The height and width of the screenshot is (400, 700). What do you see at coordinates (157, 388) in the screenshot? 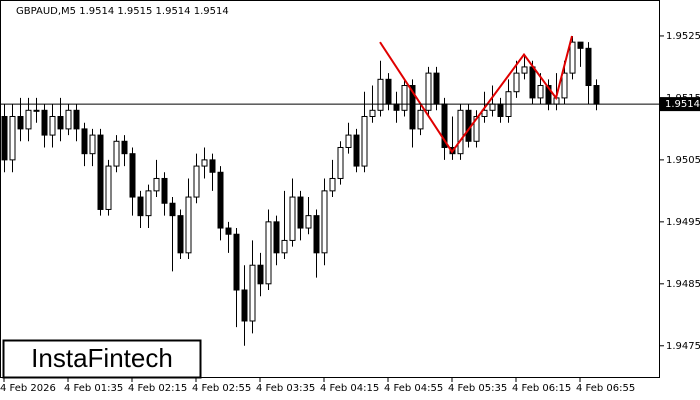
I see `x-tick-label: 4 Feb 02:15` at bounding box center [157, 388].